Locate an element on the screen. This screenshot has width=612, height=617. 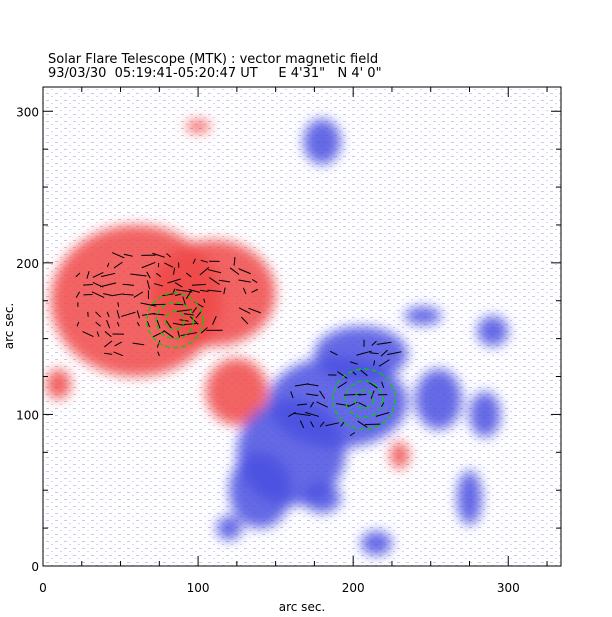
x-tick-label: 0 is located at coordinates (43, 588).